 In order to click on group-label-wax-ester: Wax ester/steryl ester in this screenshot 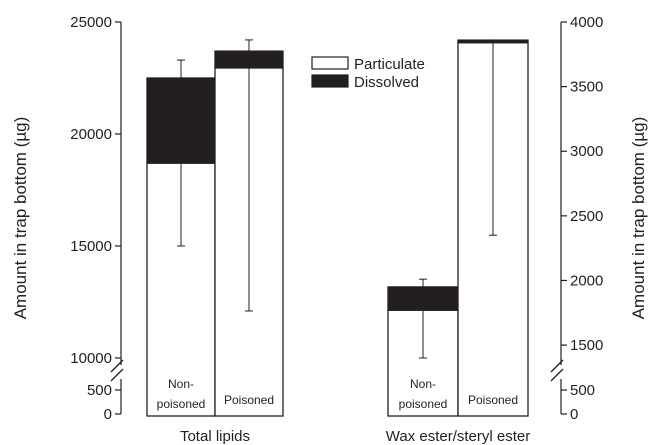, I will do `click(458, 436)`.